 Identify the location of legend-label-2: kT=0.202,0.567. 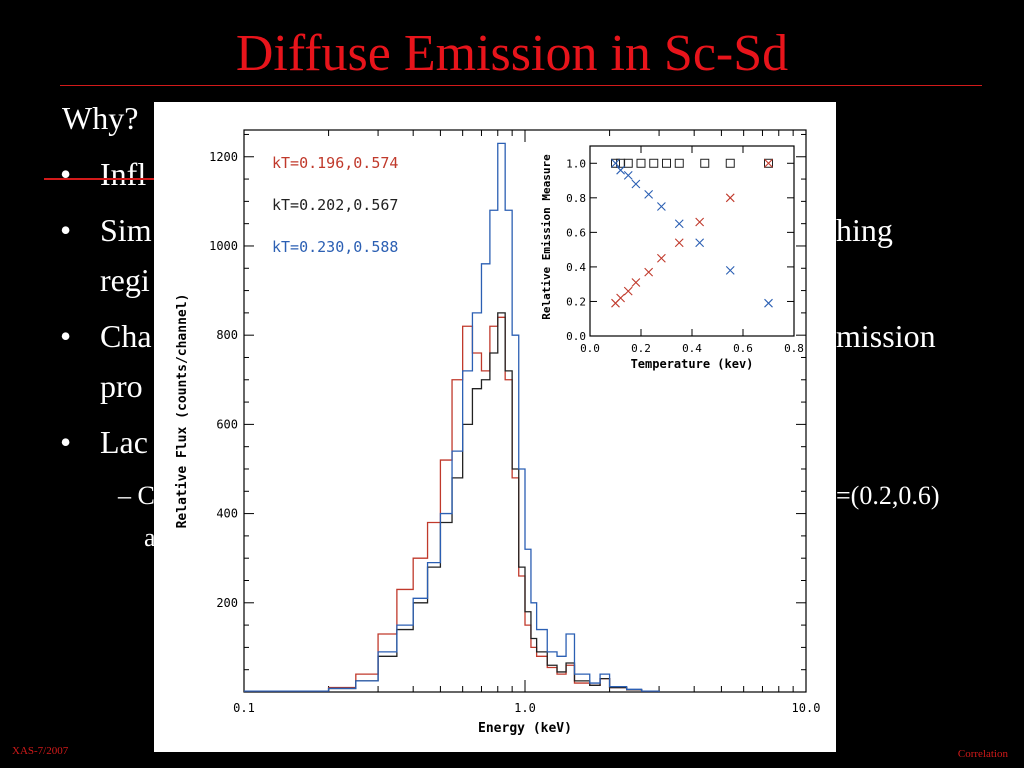
(335, 205).